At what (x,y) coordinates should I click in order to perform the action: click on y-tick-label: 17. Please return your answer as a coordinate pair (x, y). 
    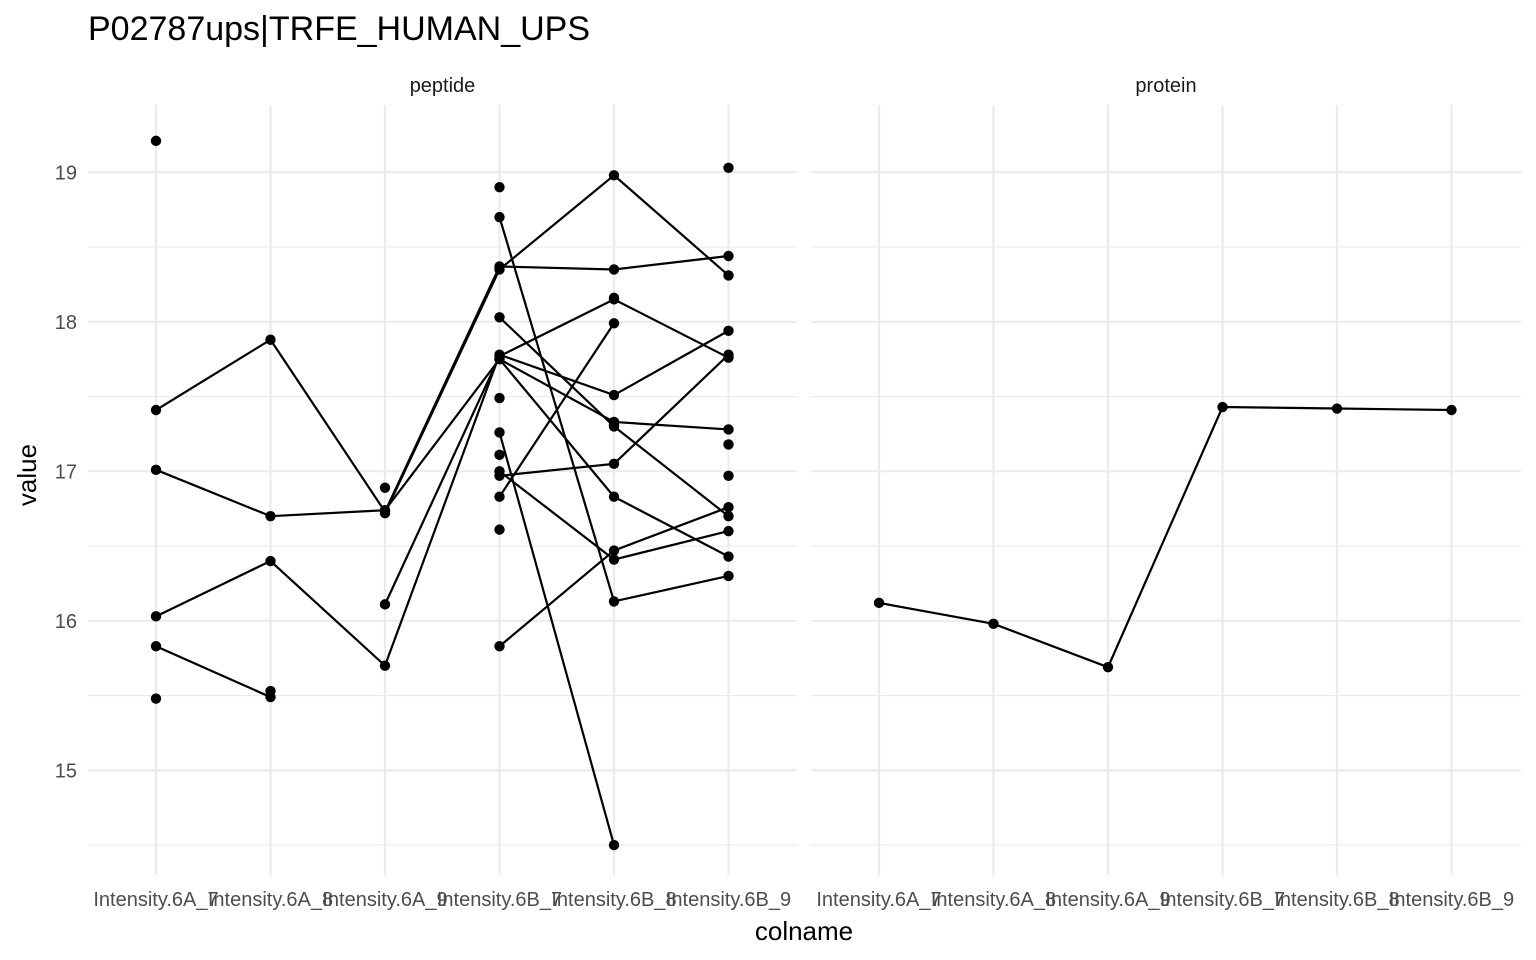
    Looking at the image, I should click on (66, 472).